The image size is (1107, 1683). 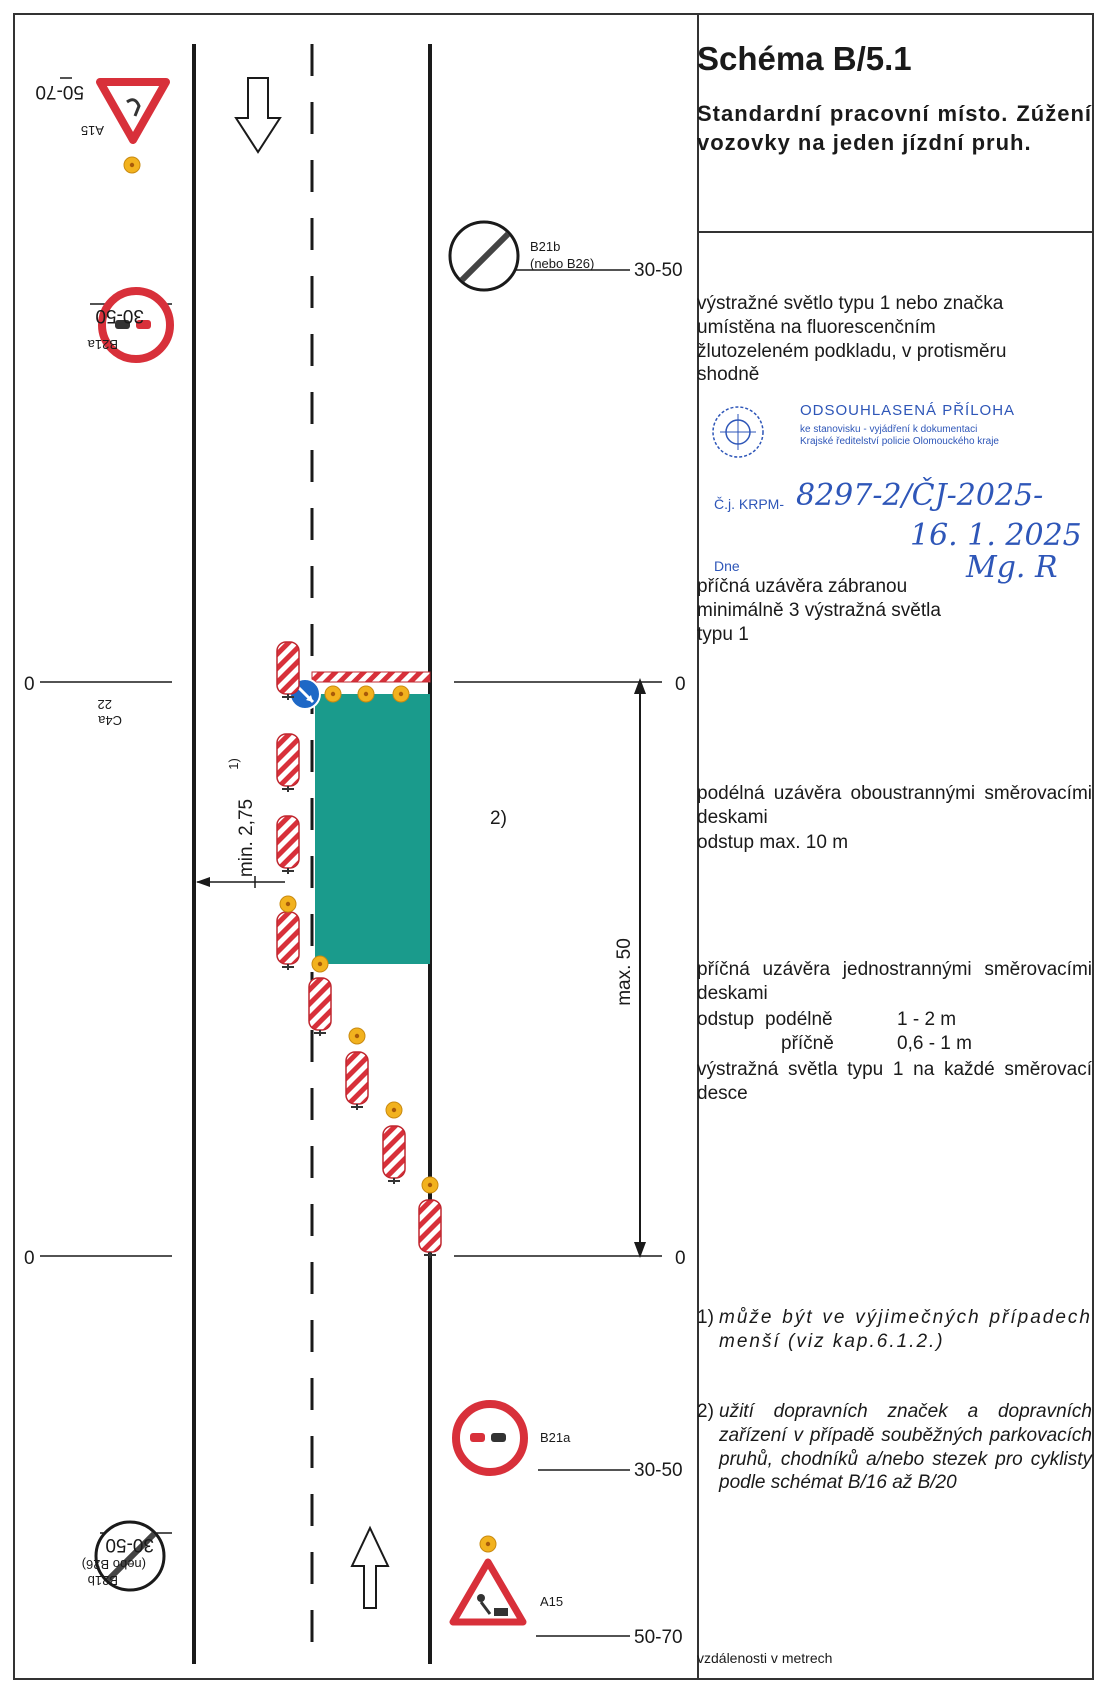 I want to click on stamp-seal-icon, so click(x=738, y=432).